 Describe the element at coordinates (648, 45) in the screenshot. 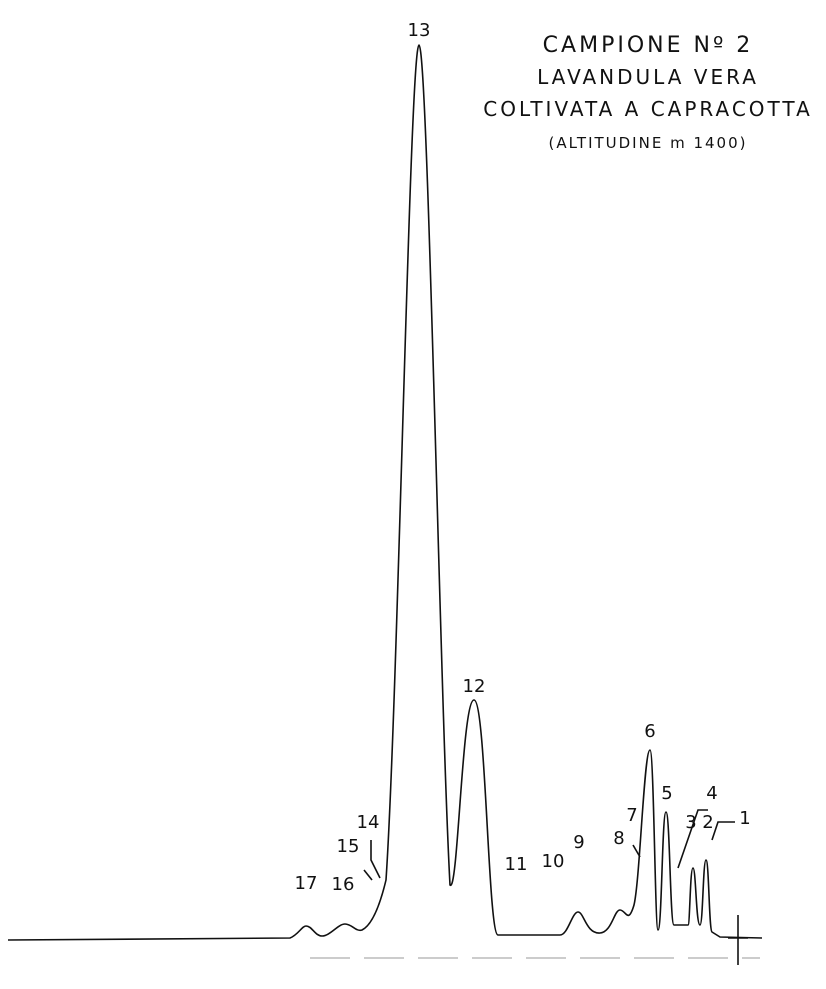

I see `title-line: CAMPIONE Nº 2` at that location.